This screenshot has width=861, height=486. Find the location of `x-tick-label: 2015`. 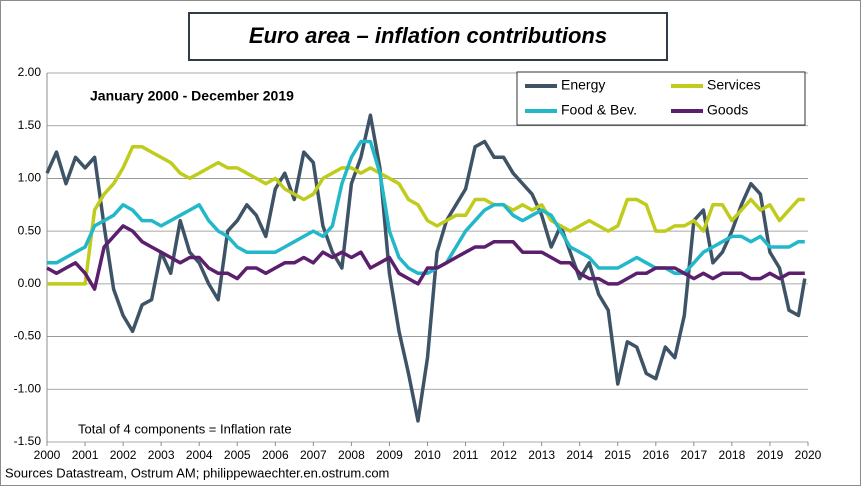

x-tick-label: 2015 is located at coordinates (617, 455).